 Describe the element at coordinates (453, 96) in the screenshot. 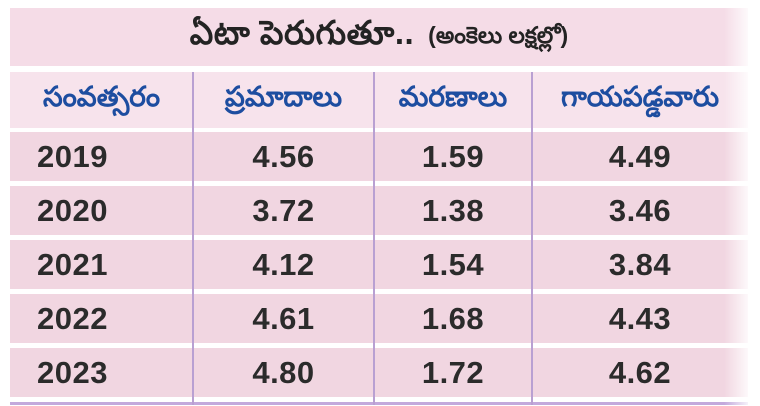

I see `column-header-deaths: మరణాలు` at that location.